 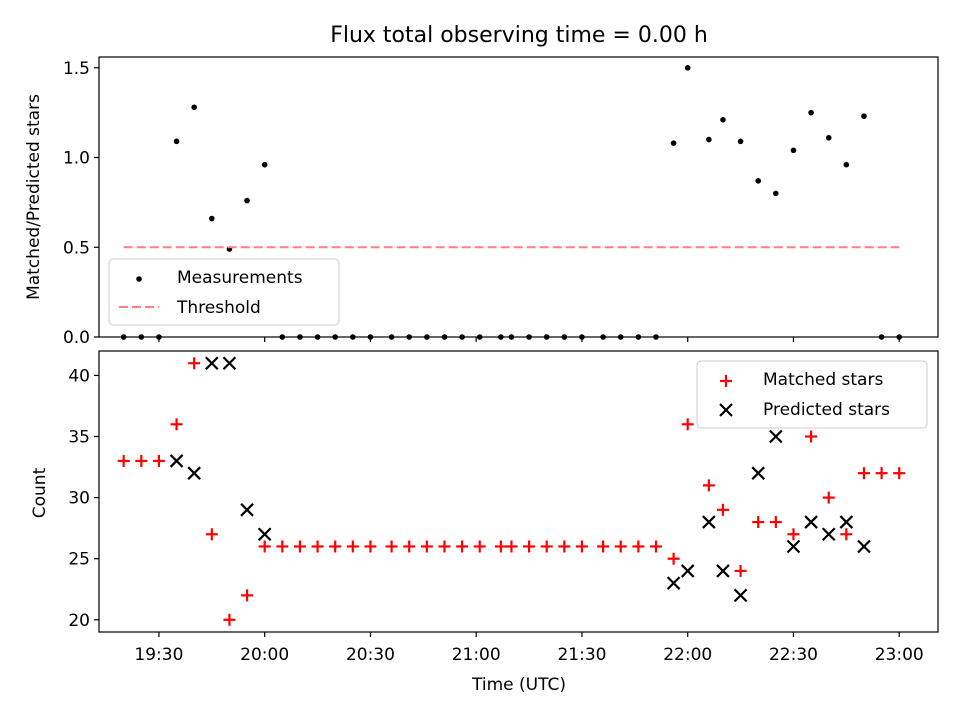 I want to click on top-legend-box, so click(x=224, y=292).